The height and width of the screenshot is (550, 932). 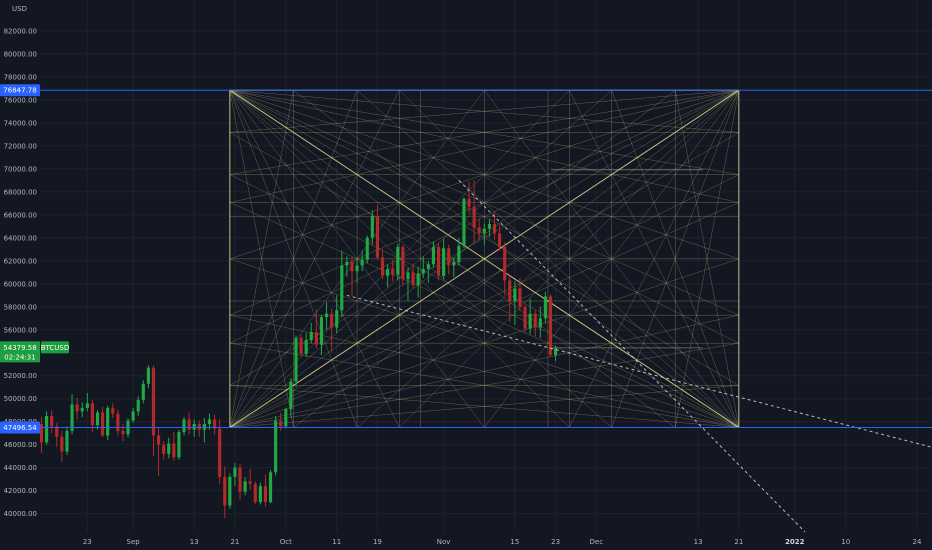 What do you see at coordinates (234, 542) in the screenshot?
I see `x-tick-label: 21` at bounding box center [234, 542].